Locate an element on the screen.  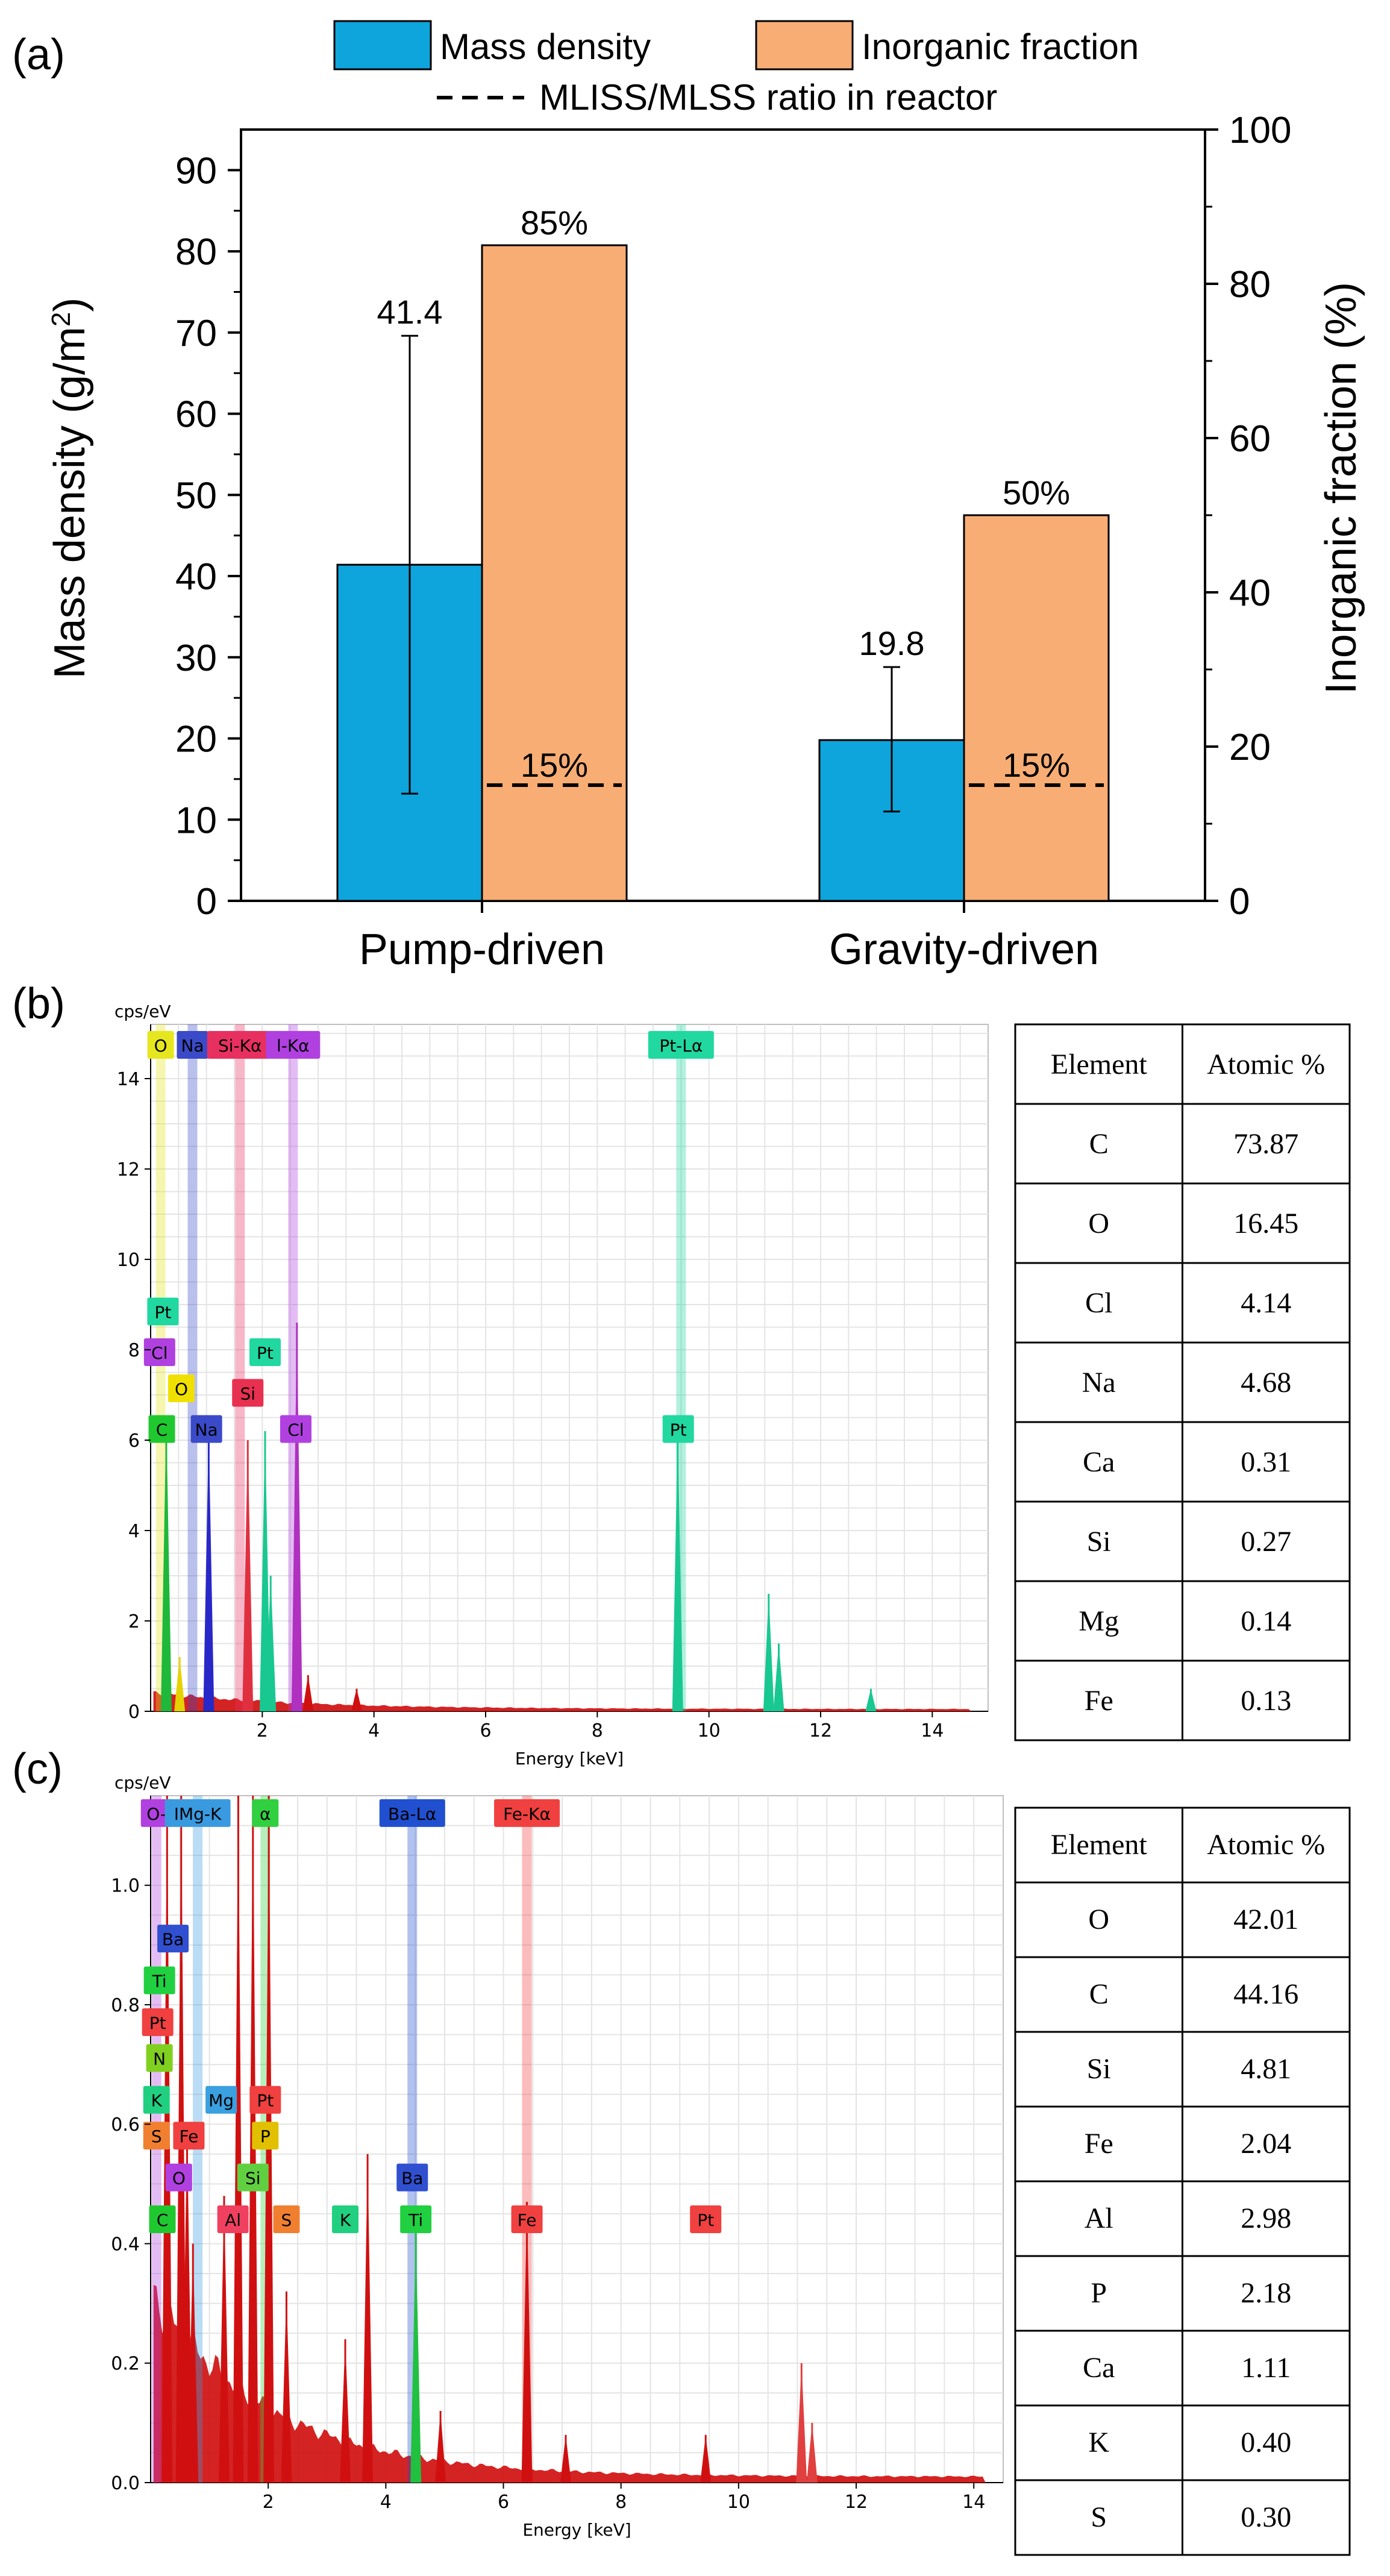
table-cell-atomic: 2.18 is located at coordinates (1266, 2293).